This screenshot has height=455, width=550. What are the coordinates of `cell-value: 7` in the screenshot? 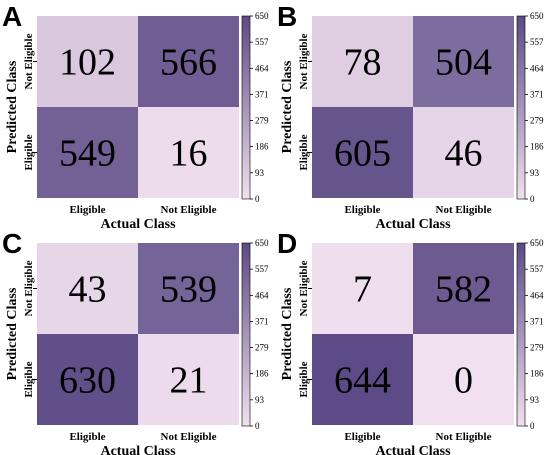 It's located at (362, 290).